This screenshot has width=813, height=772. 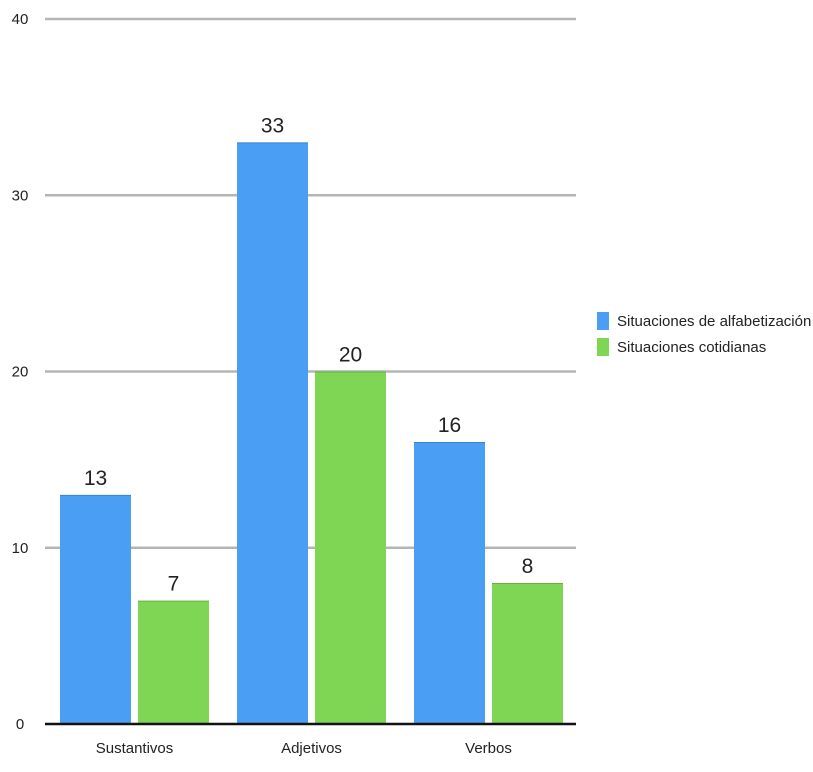 What do you see at coordinates (95, 478) in the screenshot?
I see `data-label-sustantivos-series-1: 13` at bounding box center [95, 478].